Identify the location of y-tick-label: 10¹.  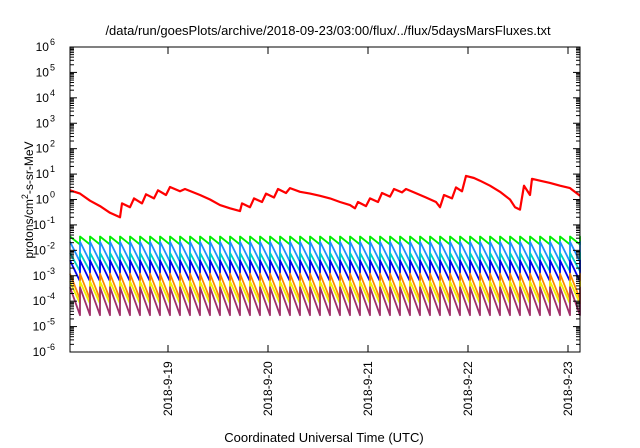
(45, 172).